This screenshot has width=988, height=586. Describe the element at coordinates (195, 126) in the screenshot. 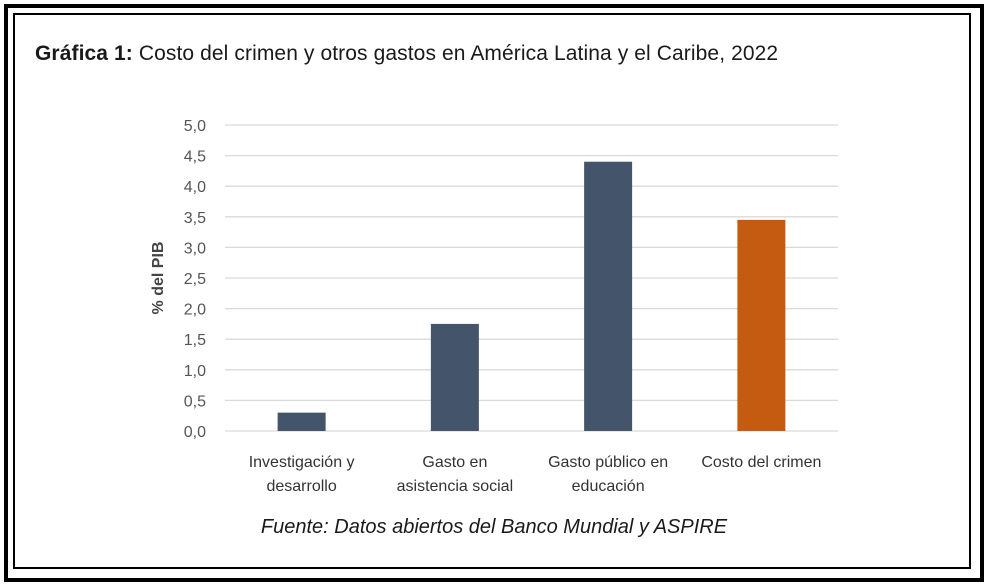

I see `y-tick-label: 5,0` at that location.